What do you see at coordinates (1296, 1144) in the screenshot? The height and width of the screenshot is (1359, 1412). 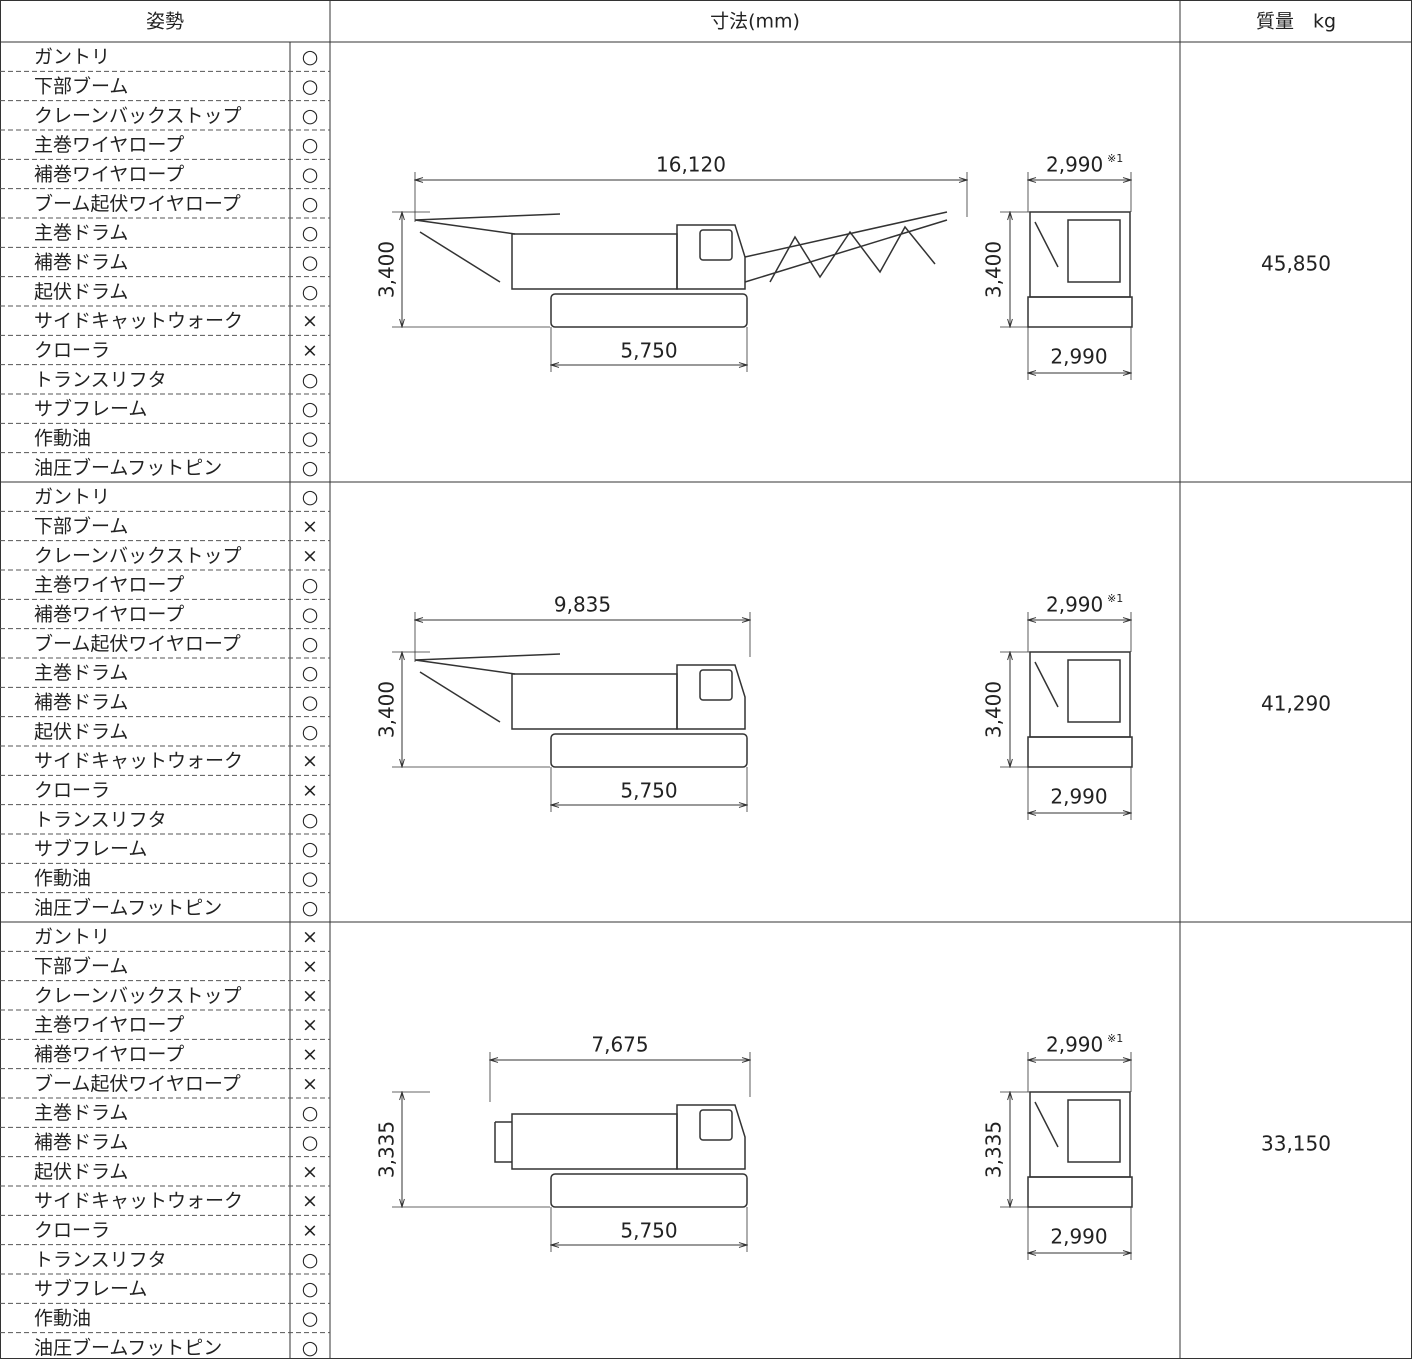 I see `mass-value: 33,150` at bounding box center [1296, 1144].